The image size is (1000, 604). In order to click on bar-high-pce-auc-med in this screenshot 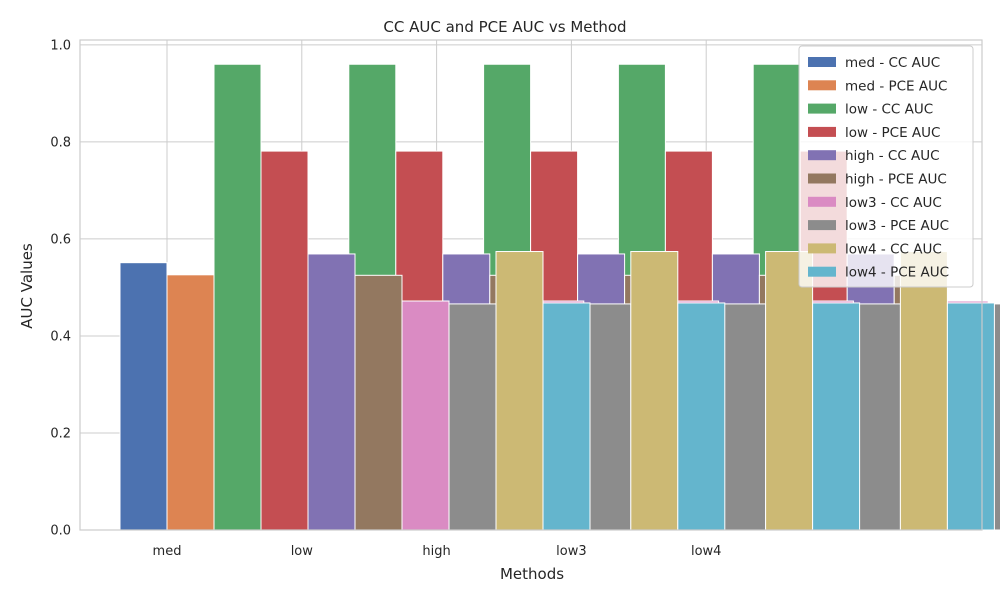, I will do `click(378, 402)`.